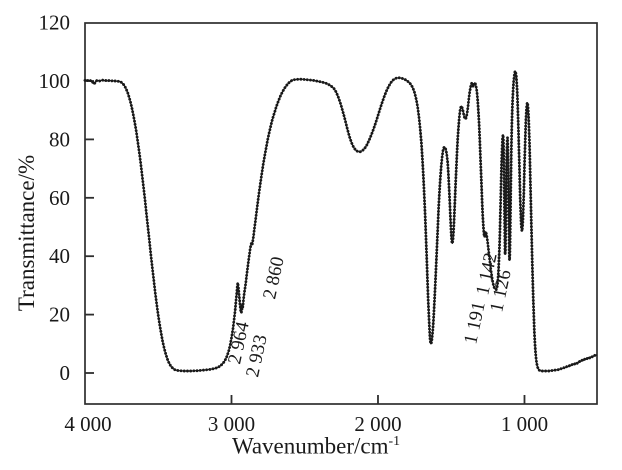  I want to click on x-axis-title-text: Wavenumber/cm, so click(310, 446).